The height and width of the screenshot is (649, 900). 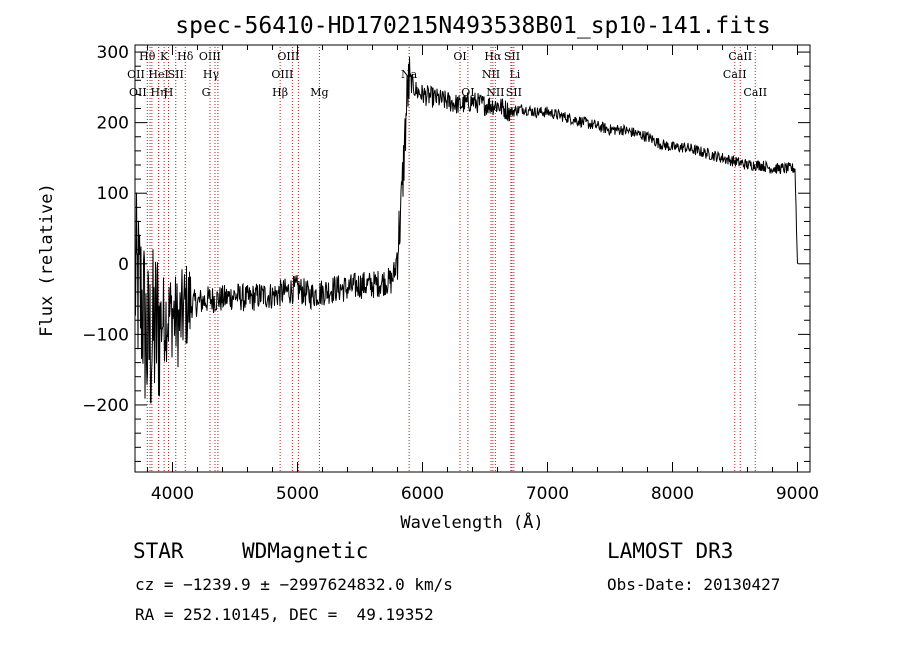 I want to click on spectral-line-label: K, so click(x=164, y=56).